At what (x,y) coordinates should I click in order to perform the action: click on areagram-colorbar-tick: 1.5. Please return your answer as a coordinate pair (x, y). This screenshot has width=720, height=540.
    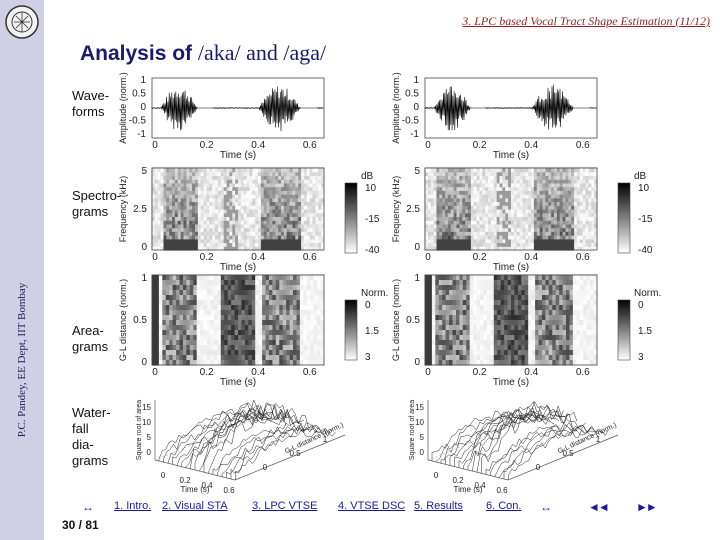
    Looking at the image, I should click on (645, 331).